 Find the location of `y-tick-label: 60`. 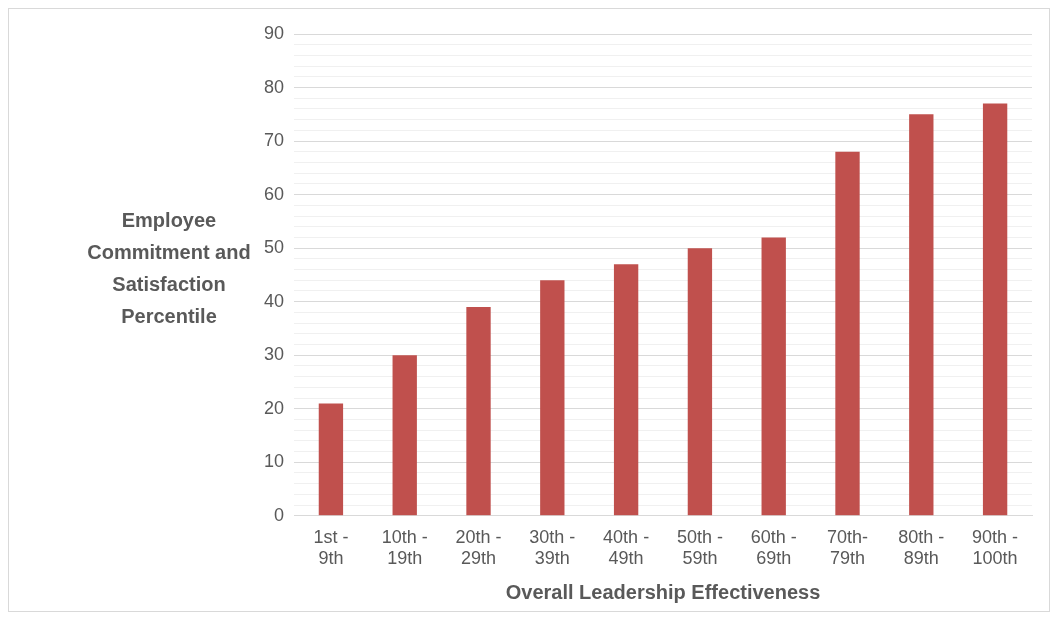

y-tick-label: 60 is located at coordinates (274, 193).